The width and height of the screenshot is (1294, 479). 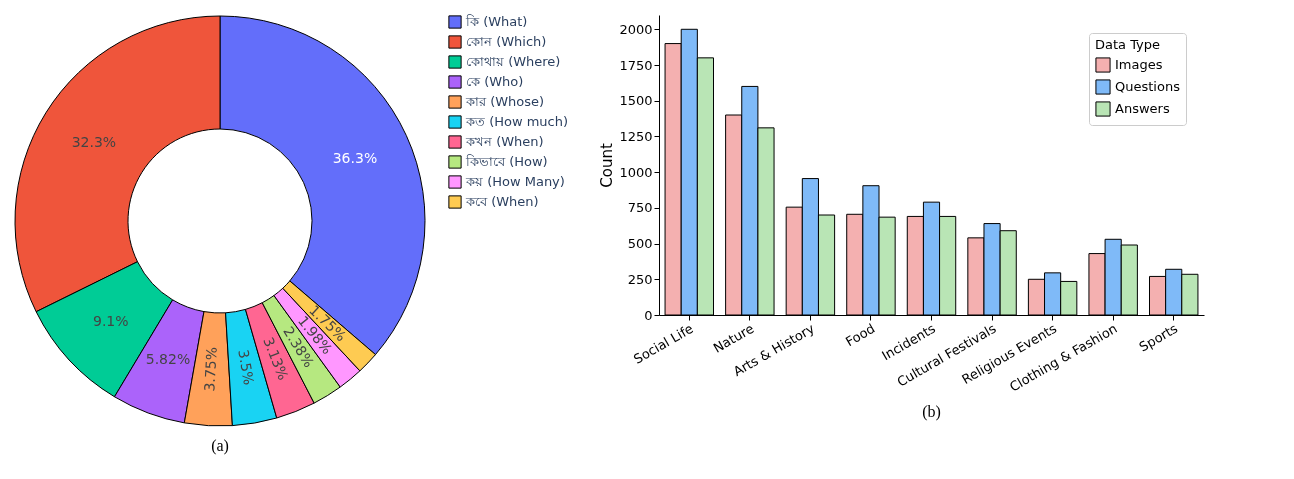 I want to click on y-tick-label: 750, so click(x=640, y=208).